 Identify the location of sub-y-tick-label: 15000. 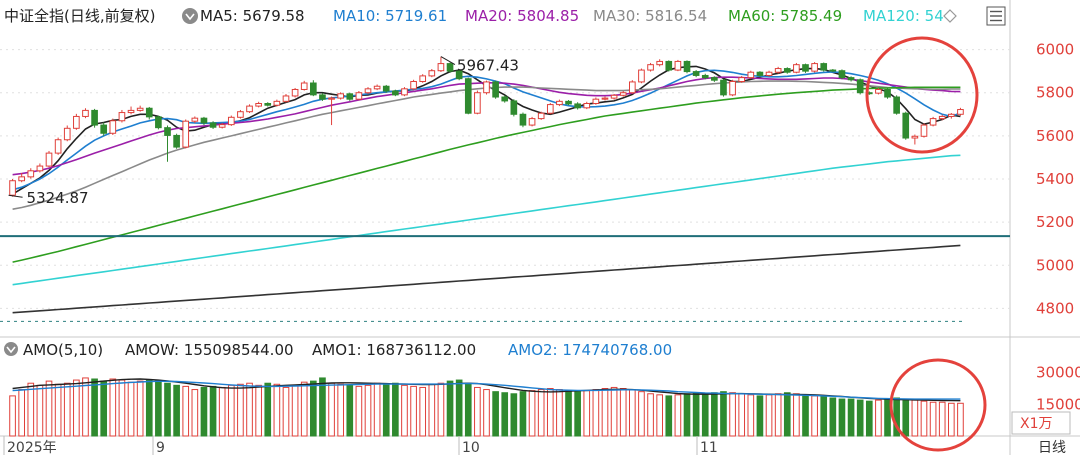
(1058, 404).